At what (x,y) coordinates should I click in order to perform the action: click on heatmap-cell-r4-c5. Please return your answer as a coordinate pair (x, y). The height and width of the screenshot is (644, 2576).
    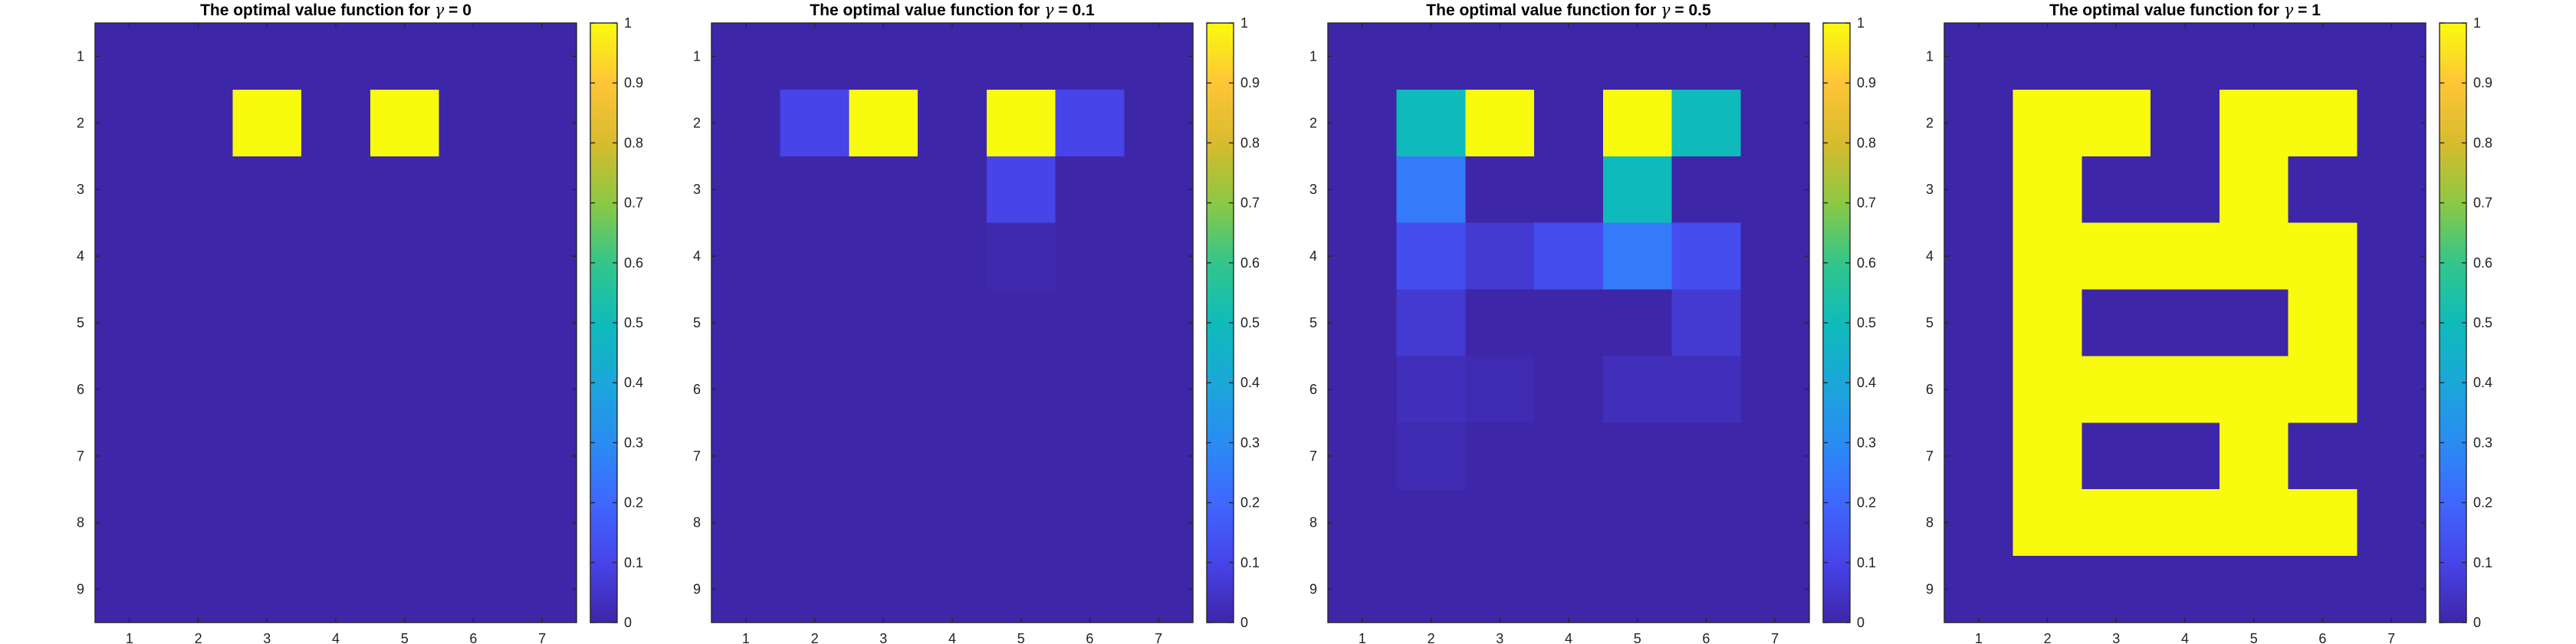
    Looking at the image, I should click on (2254, 257).